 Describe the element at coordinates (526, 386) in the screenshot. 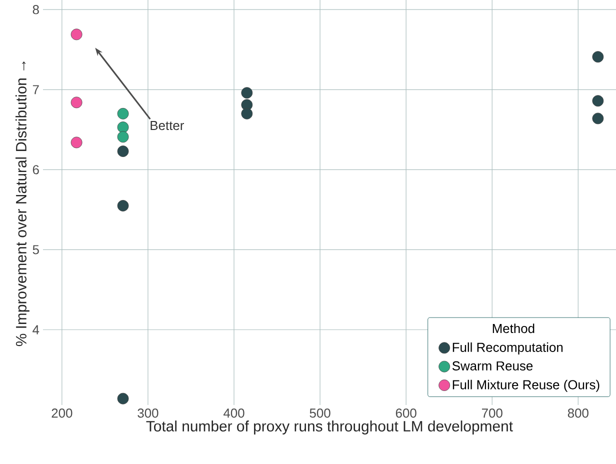

I see `legend-label: Full Mixture Reuse (Ours)` at that location.